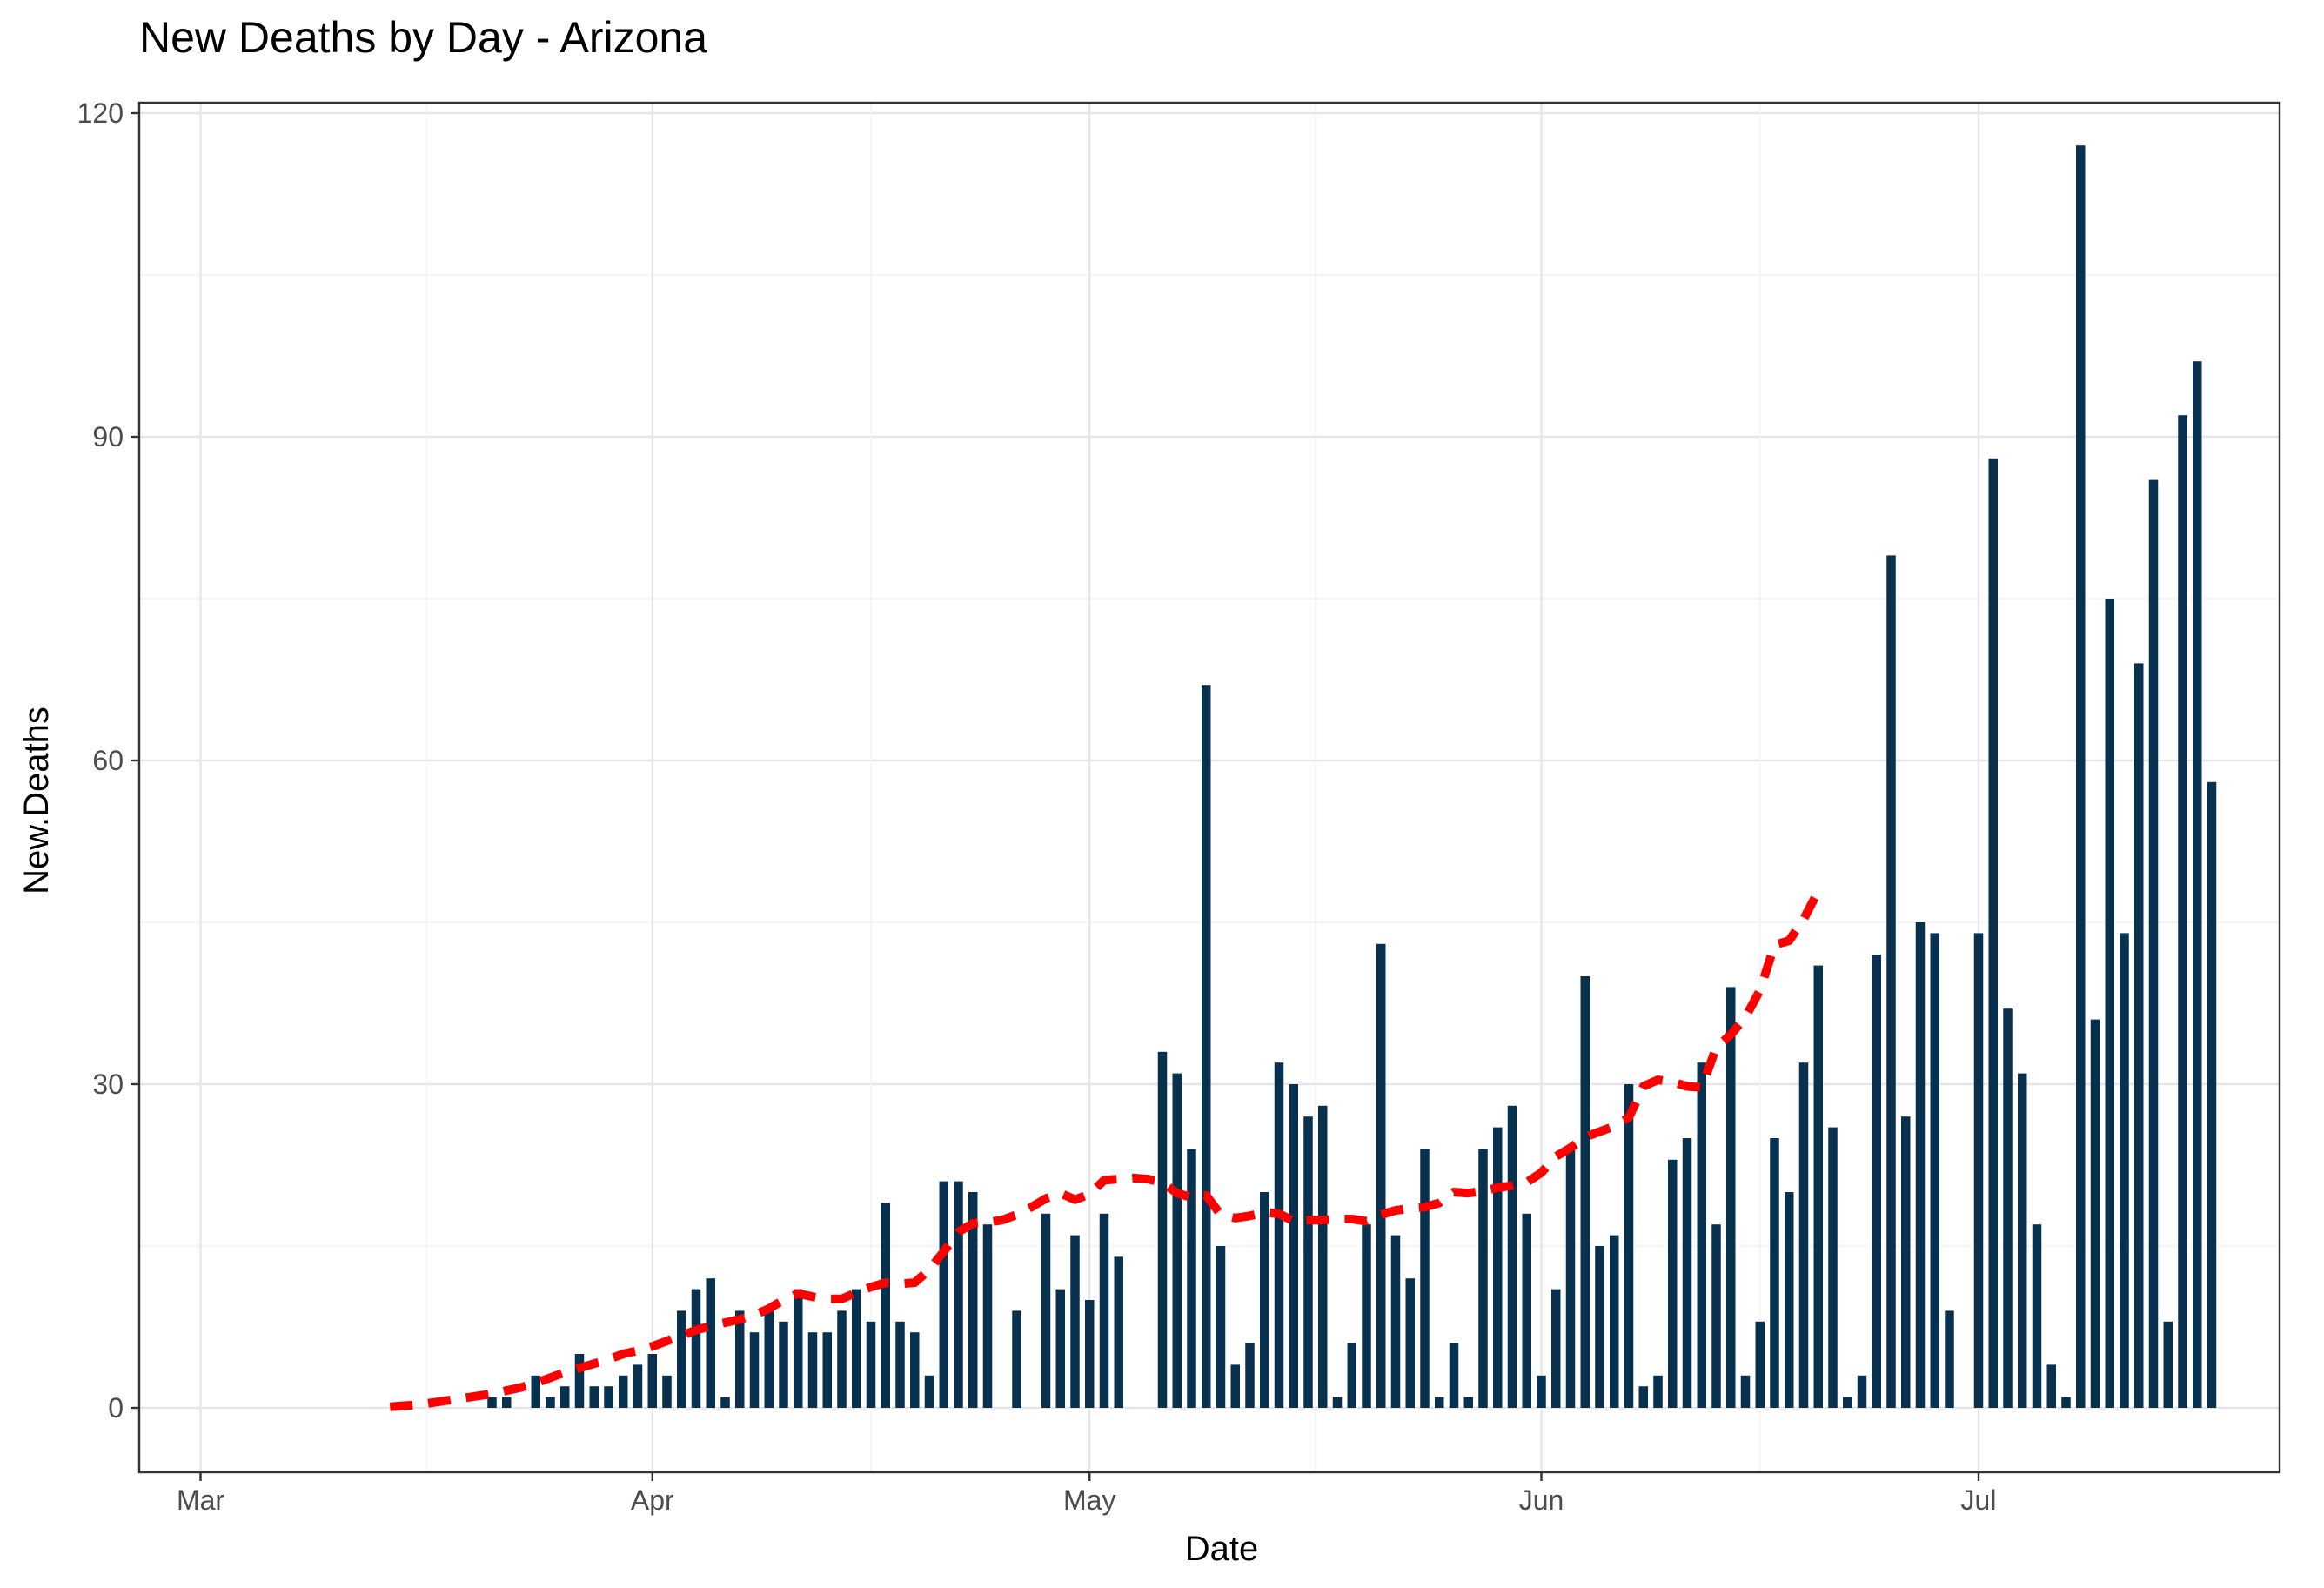 This screenshot has width=2324, height=1588. I want to click on x-axis-title: Date, so click(1222, 1549).